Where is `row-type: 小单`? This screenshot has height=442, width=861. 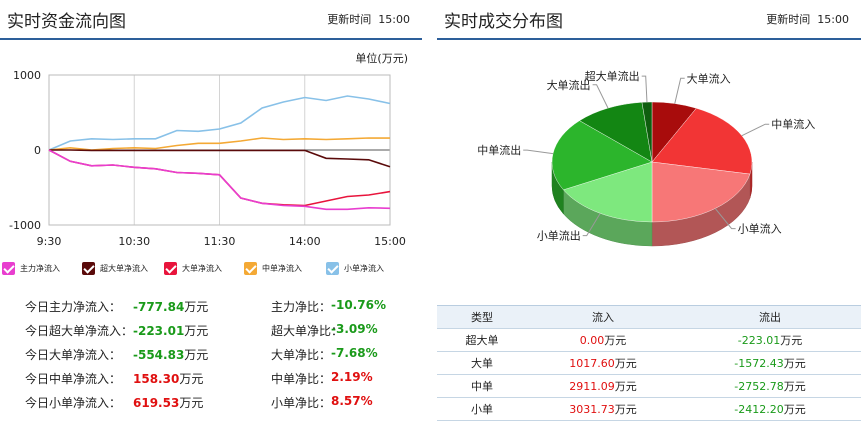
row-type: 小单 is located at coordinates (482, 409).